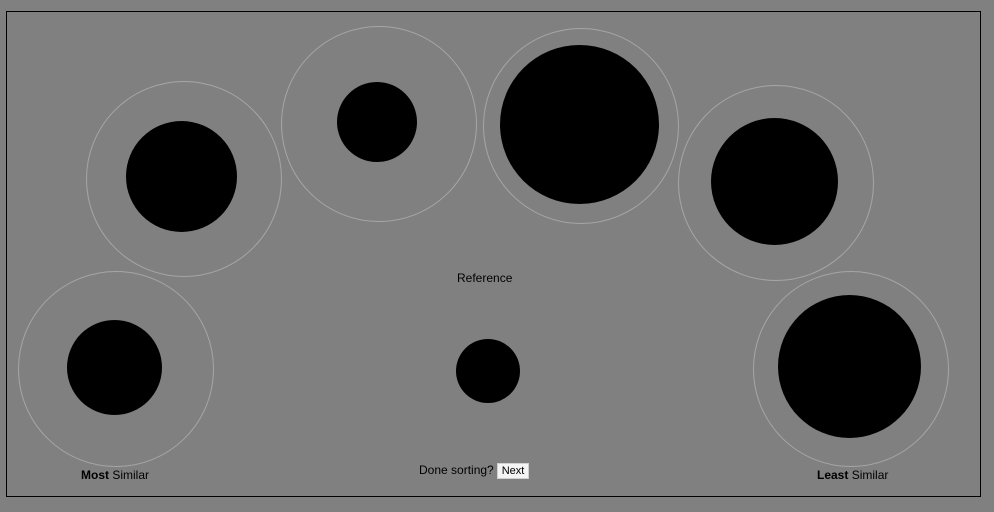 The width and height of the screenshot is (994, 512). I want to click on least-similar-label: Least Similar, so click(852, 475).